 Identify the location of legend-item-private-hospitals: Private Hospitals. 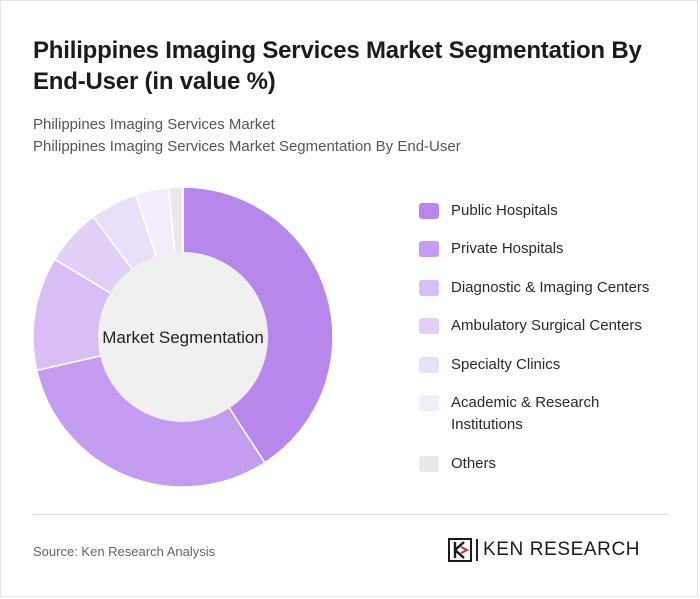
(545, 249).